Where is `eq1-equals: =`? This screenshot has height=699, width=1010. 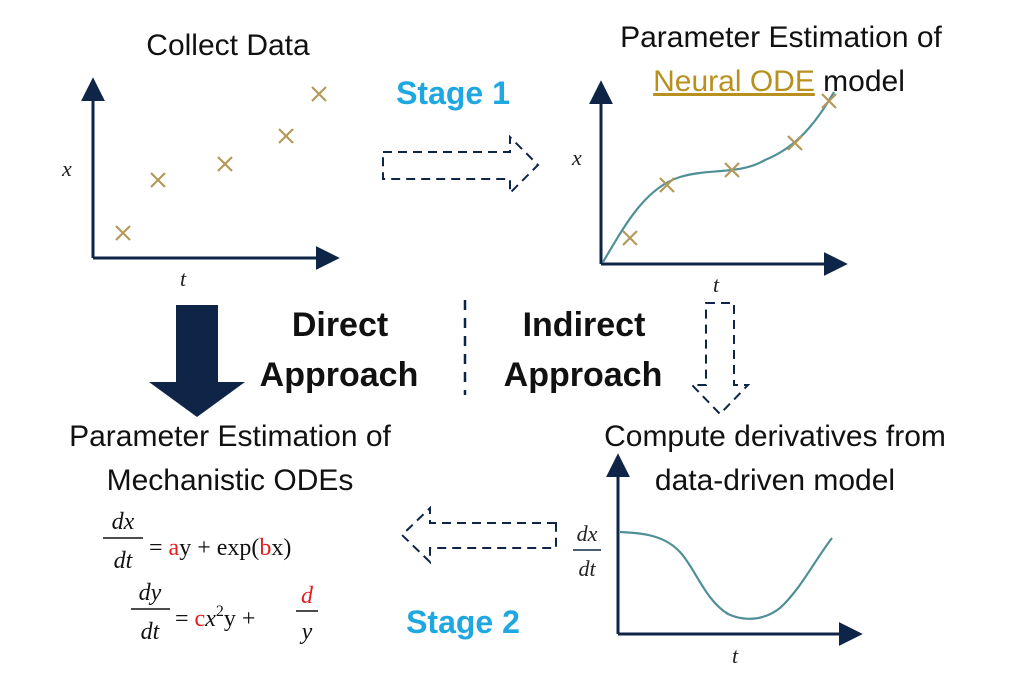
eq1-equals: = is located at coordinates (156, 548).